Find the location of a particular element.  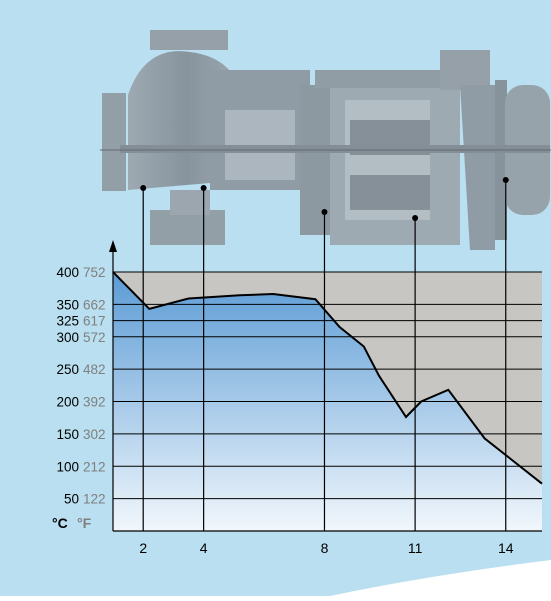

y-tick-fahrenheit-122: 122 is located at coordinates (94, 499).